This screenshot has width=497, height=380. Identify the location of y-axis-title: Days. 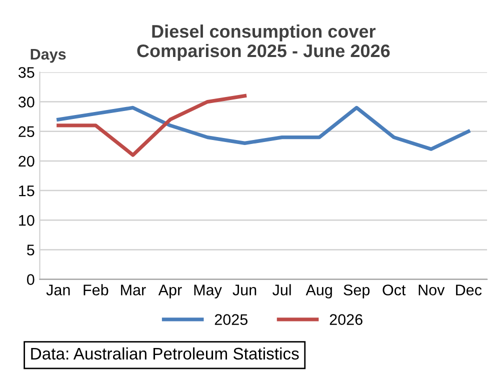
(48, 56).